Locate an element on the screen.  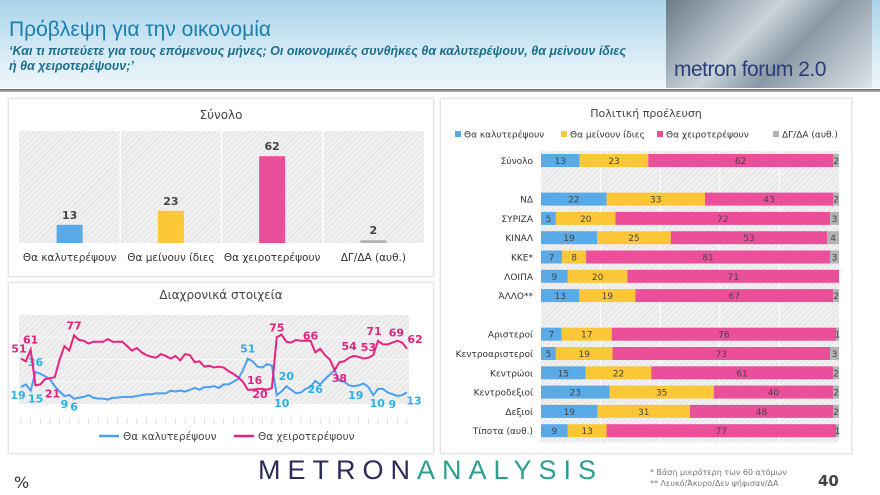
data-label: 43 is located at coordinates (768, 201).